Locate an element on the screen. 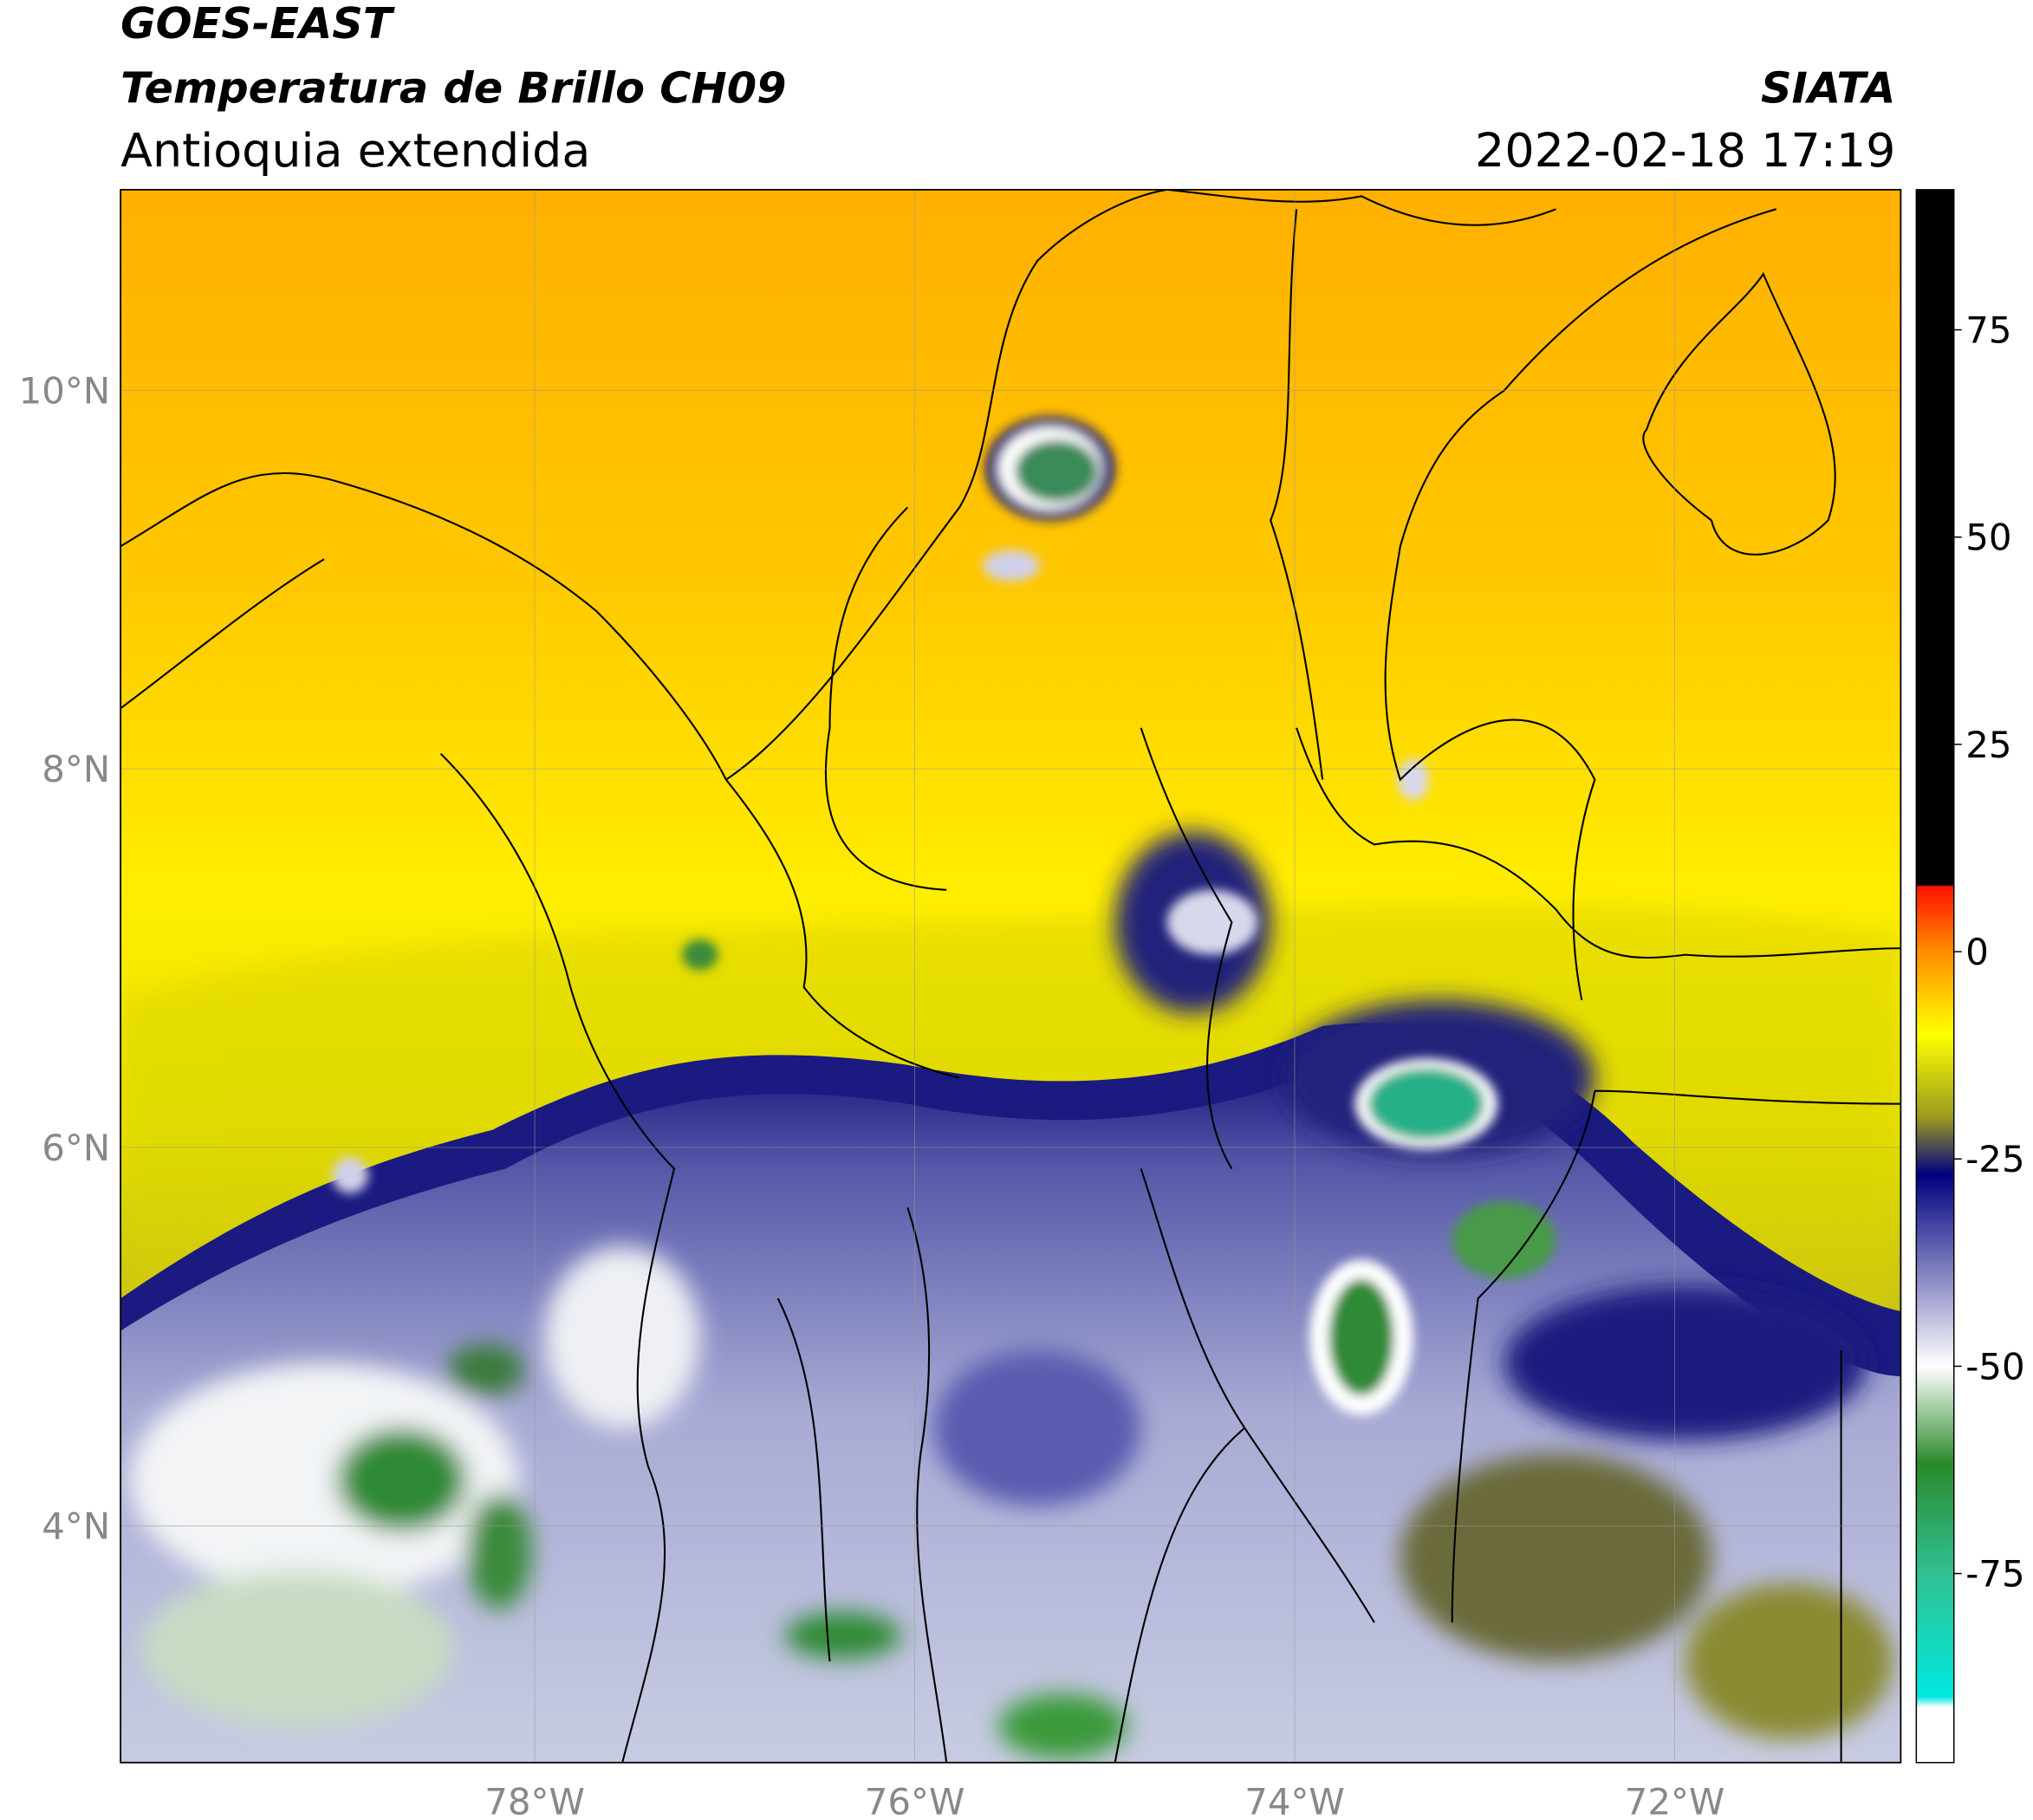 The height and width of the screenshot is (1820, 2033). datetime: 2022-02-18 17:19 is located at coordinates (1685, 150).